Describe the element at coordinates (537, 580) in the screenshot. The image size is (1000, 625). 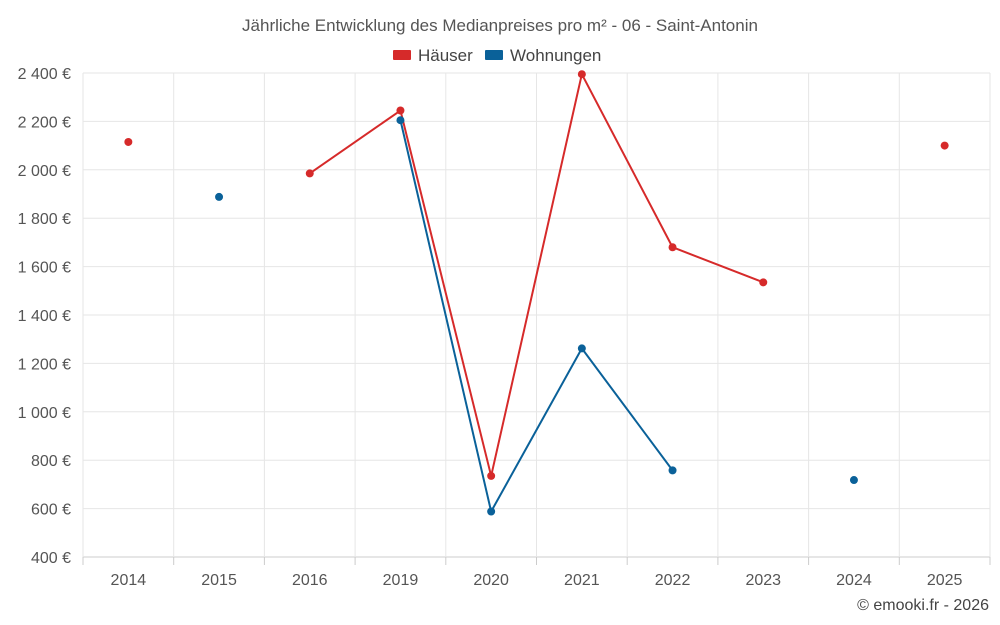
I see `x-axis-ticks: 2014 2015 2016 2019 2020 2021 2022 2023 2024 2025` at that location.